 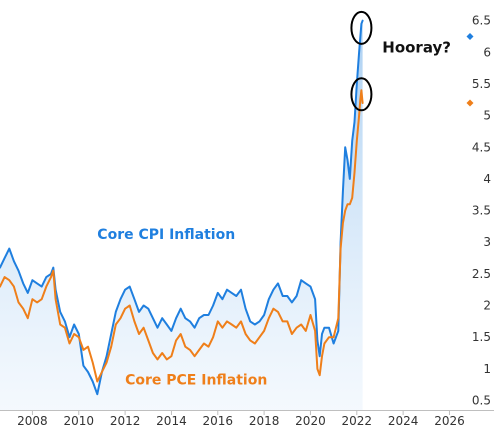 I want to click on x-tick-label: 2012, so click(x=125, y=421).